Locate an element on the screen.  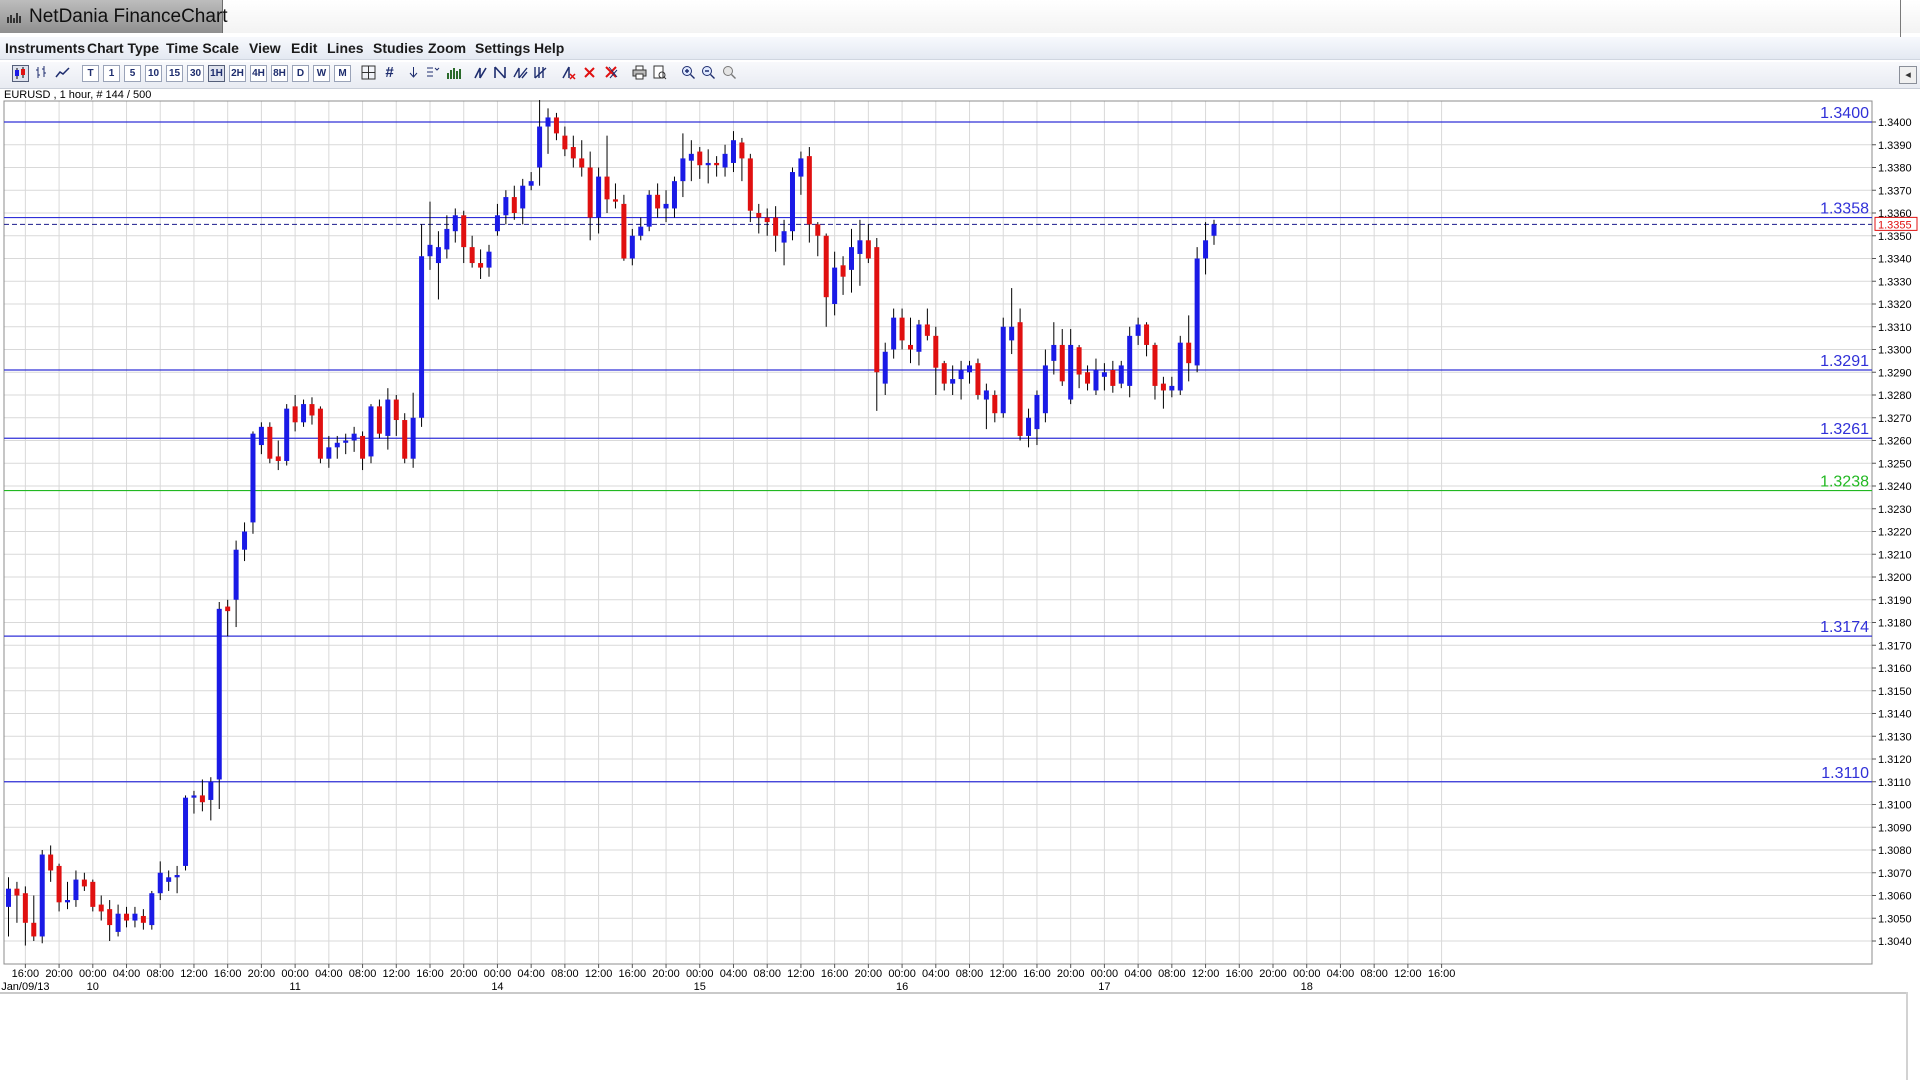
zoom-reset-icon is located at coordinates (729, 73).